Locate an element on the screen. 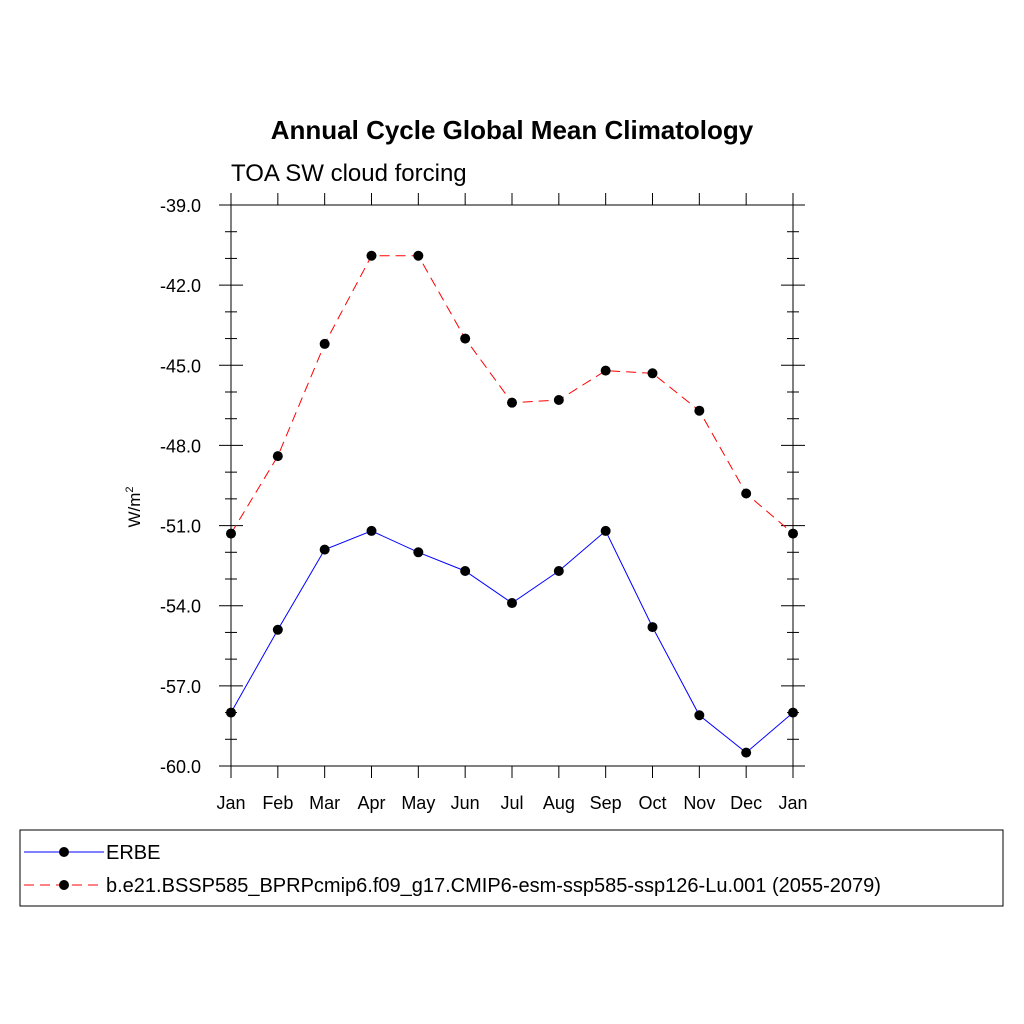 Image resolution: width=1024 pixels, height=1024 pixels. legend-box is located at coordinates (511, 868).